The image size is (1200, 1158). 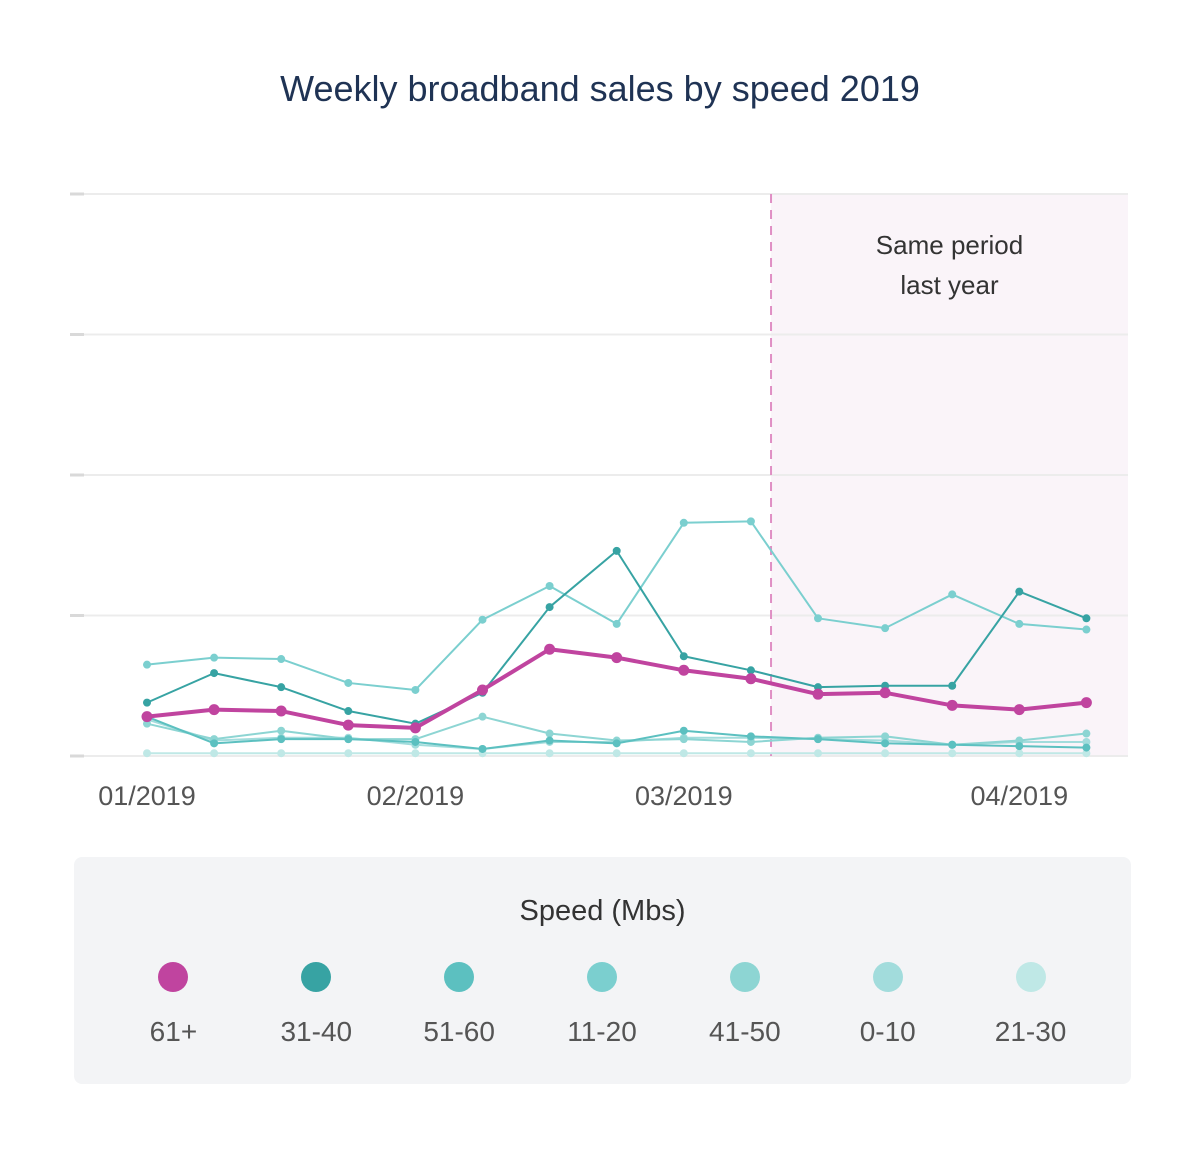 What do you see at coordinates (600, 88) in the screenshot?
I see `chart-title: Weekly broadband sales by speed 2019` at bounding box center [600, 88].